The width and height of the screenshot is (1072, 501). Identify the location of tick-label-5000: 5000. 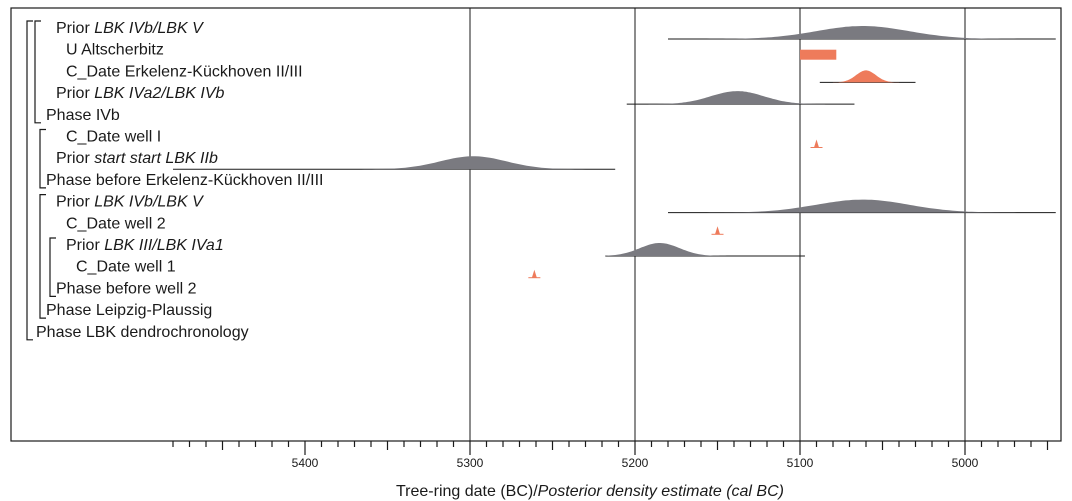
(965, 463).